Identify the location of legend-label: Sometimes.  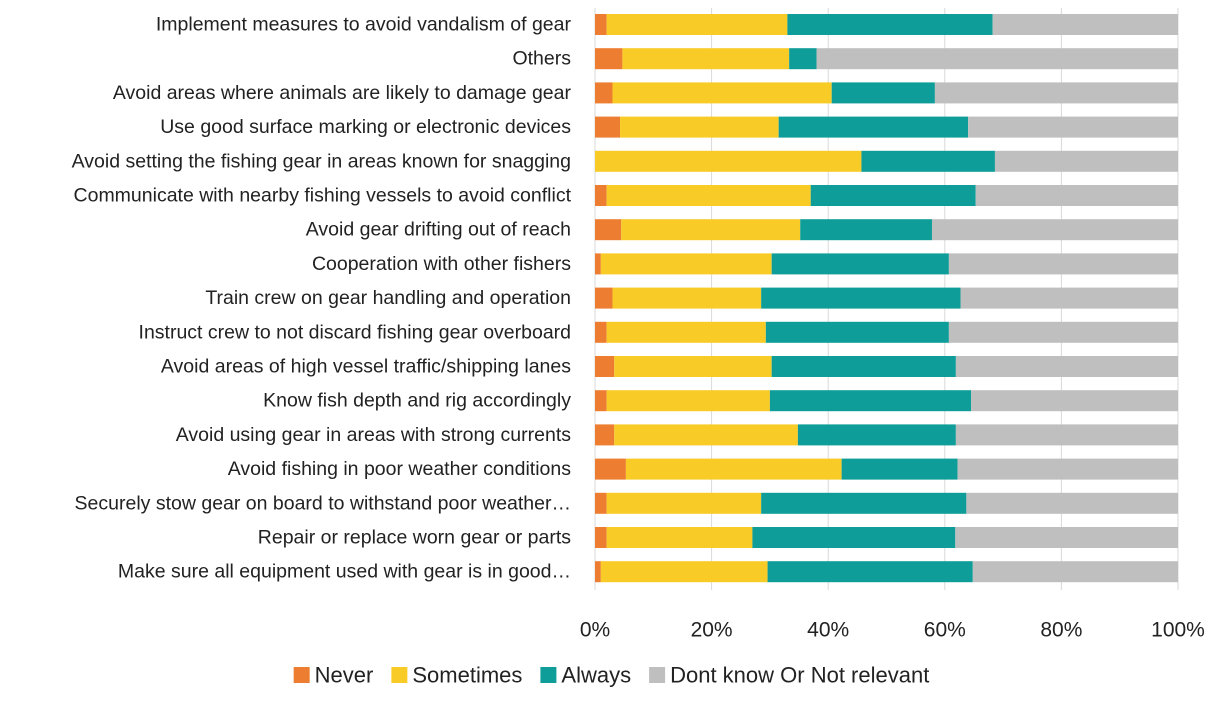
(467, 675).